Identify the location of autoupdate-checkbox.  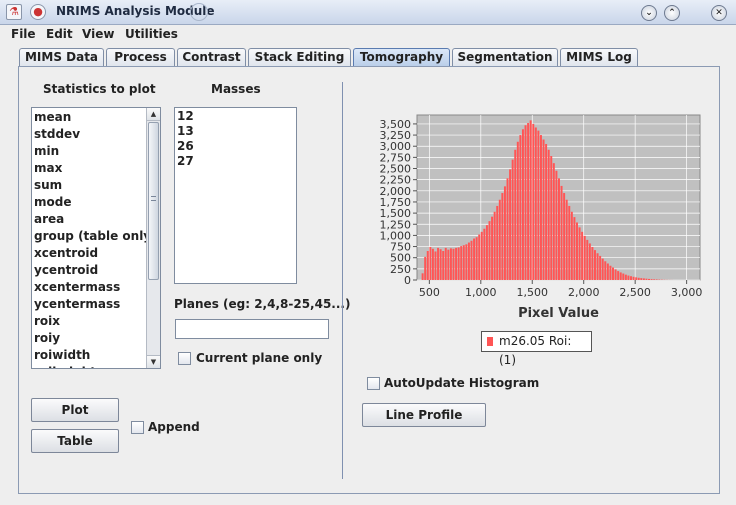
(373, 383).